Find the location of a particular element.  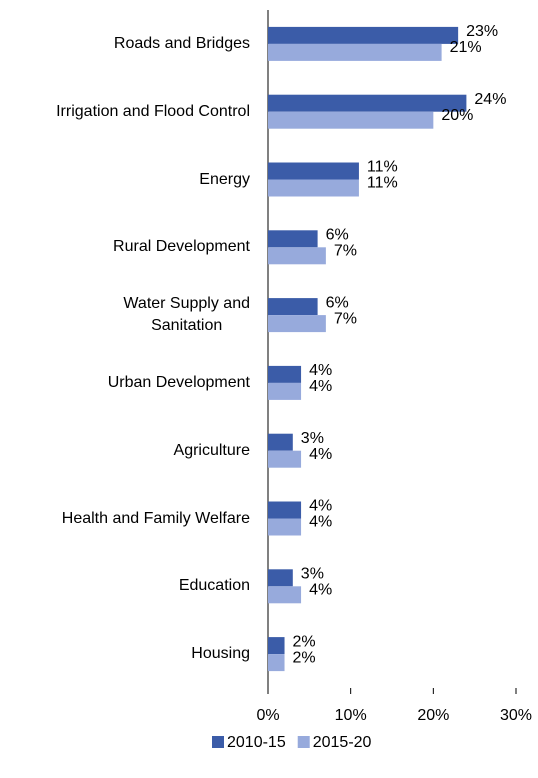

legend-label: 2010-15 is located at coordinates (256, 742).